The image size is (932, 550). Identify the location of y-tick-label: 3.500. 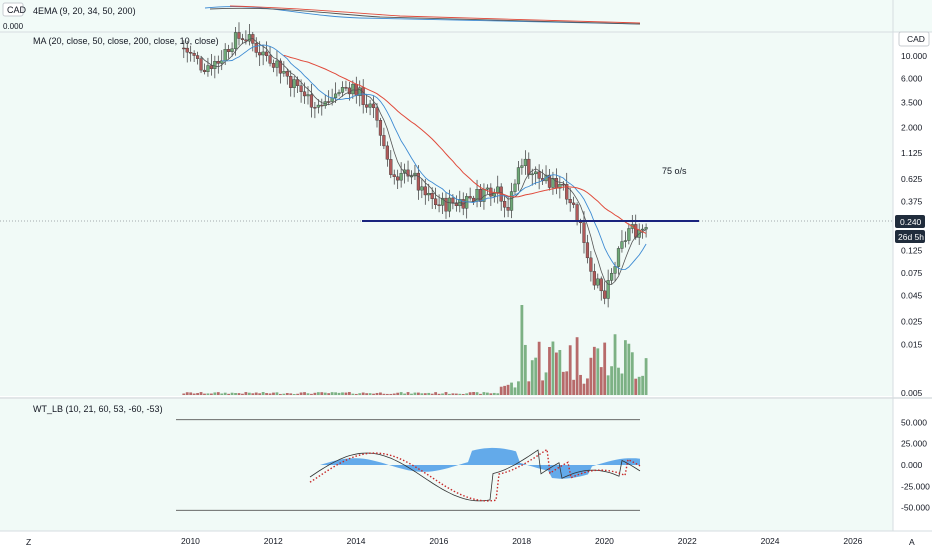
(912, 103).